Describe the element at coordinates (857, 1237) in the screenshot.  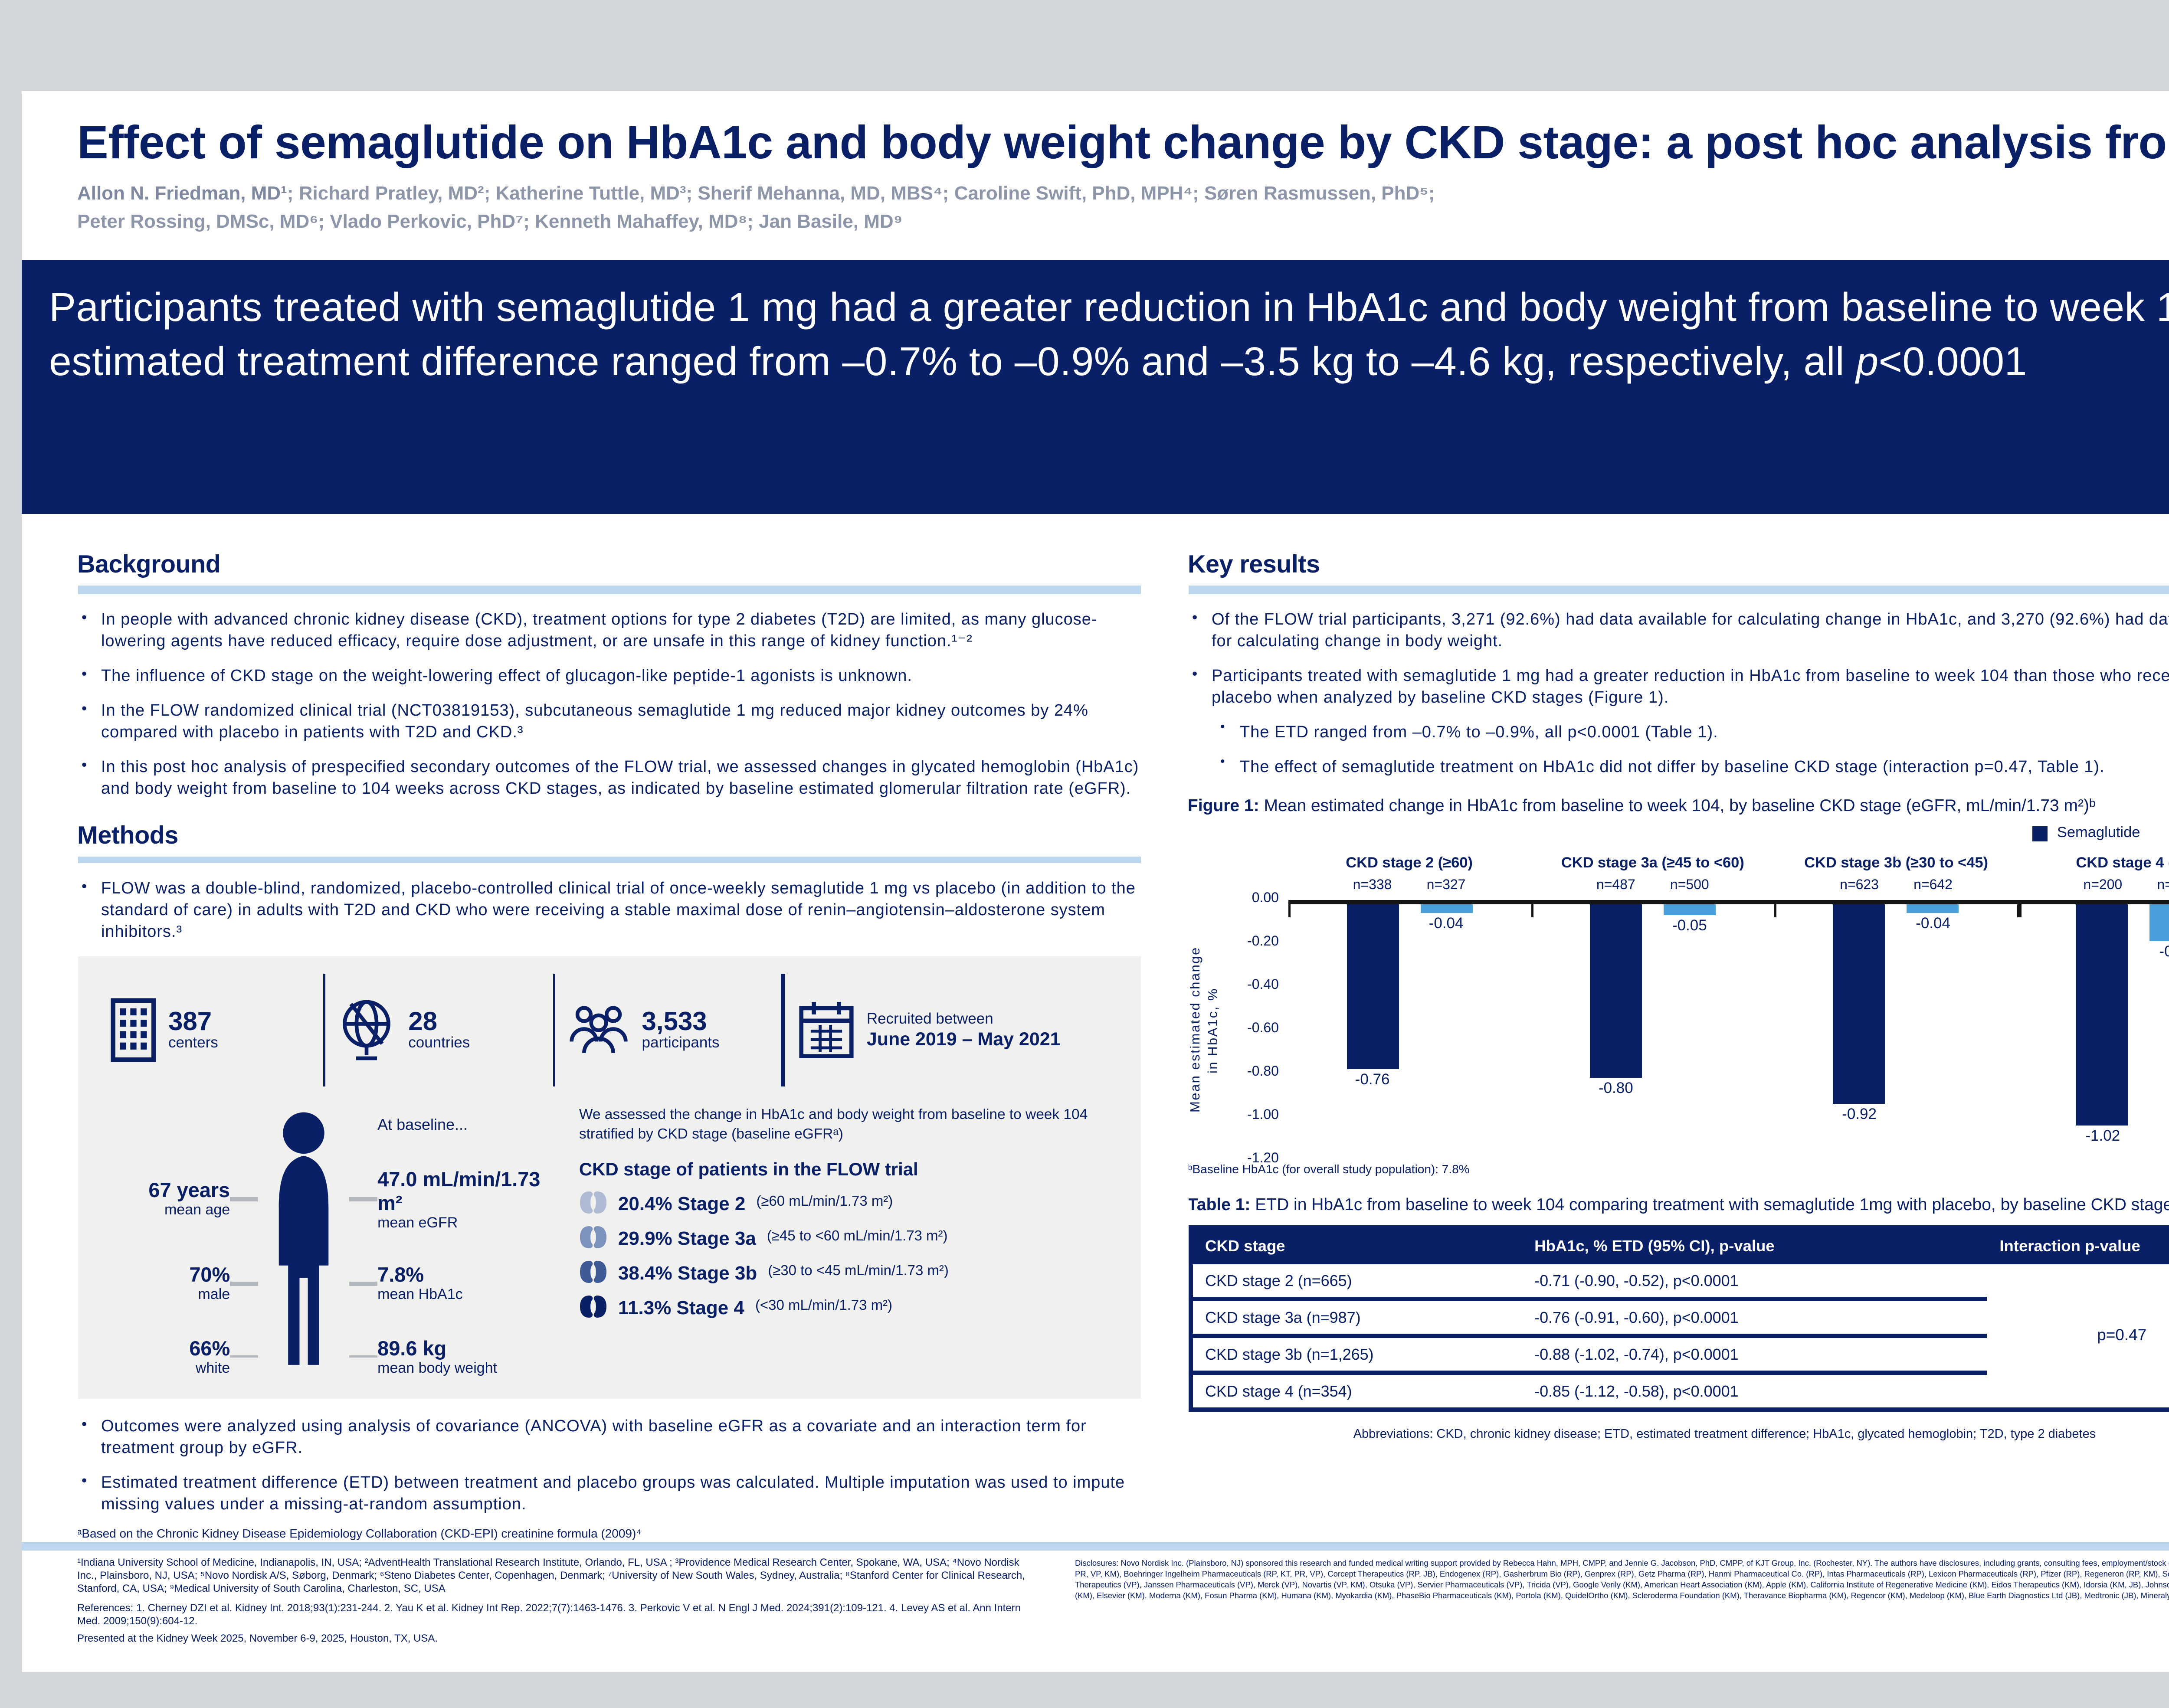
I see `stage-egfr-range: (≥45 to <60 mL/min/1.73 m²)` at that location.